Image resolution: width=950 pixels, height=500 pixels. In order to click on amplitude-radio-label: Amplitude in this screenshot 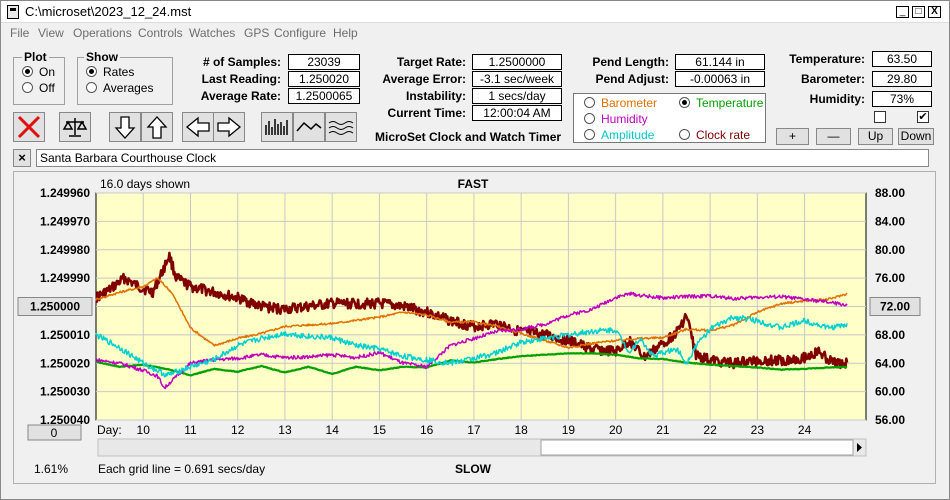, I will do `click(628, 135)`.